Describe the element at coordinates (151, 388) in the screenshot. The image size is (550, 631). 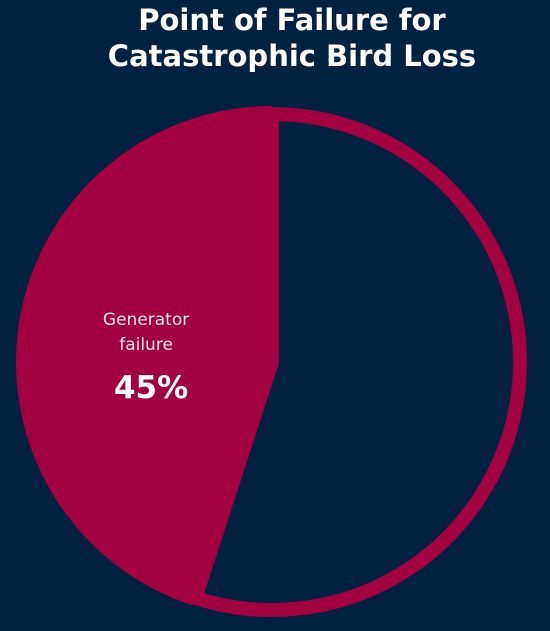
I see `value-label: 45%` at that location.